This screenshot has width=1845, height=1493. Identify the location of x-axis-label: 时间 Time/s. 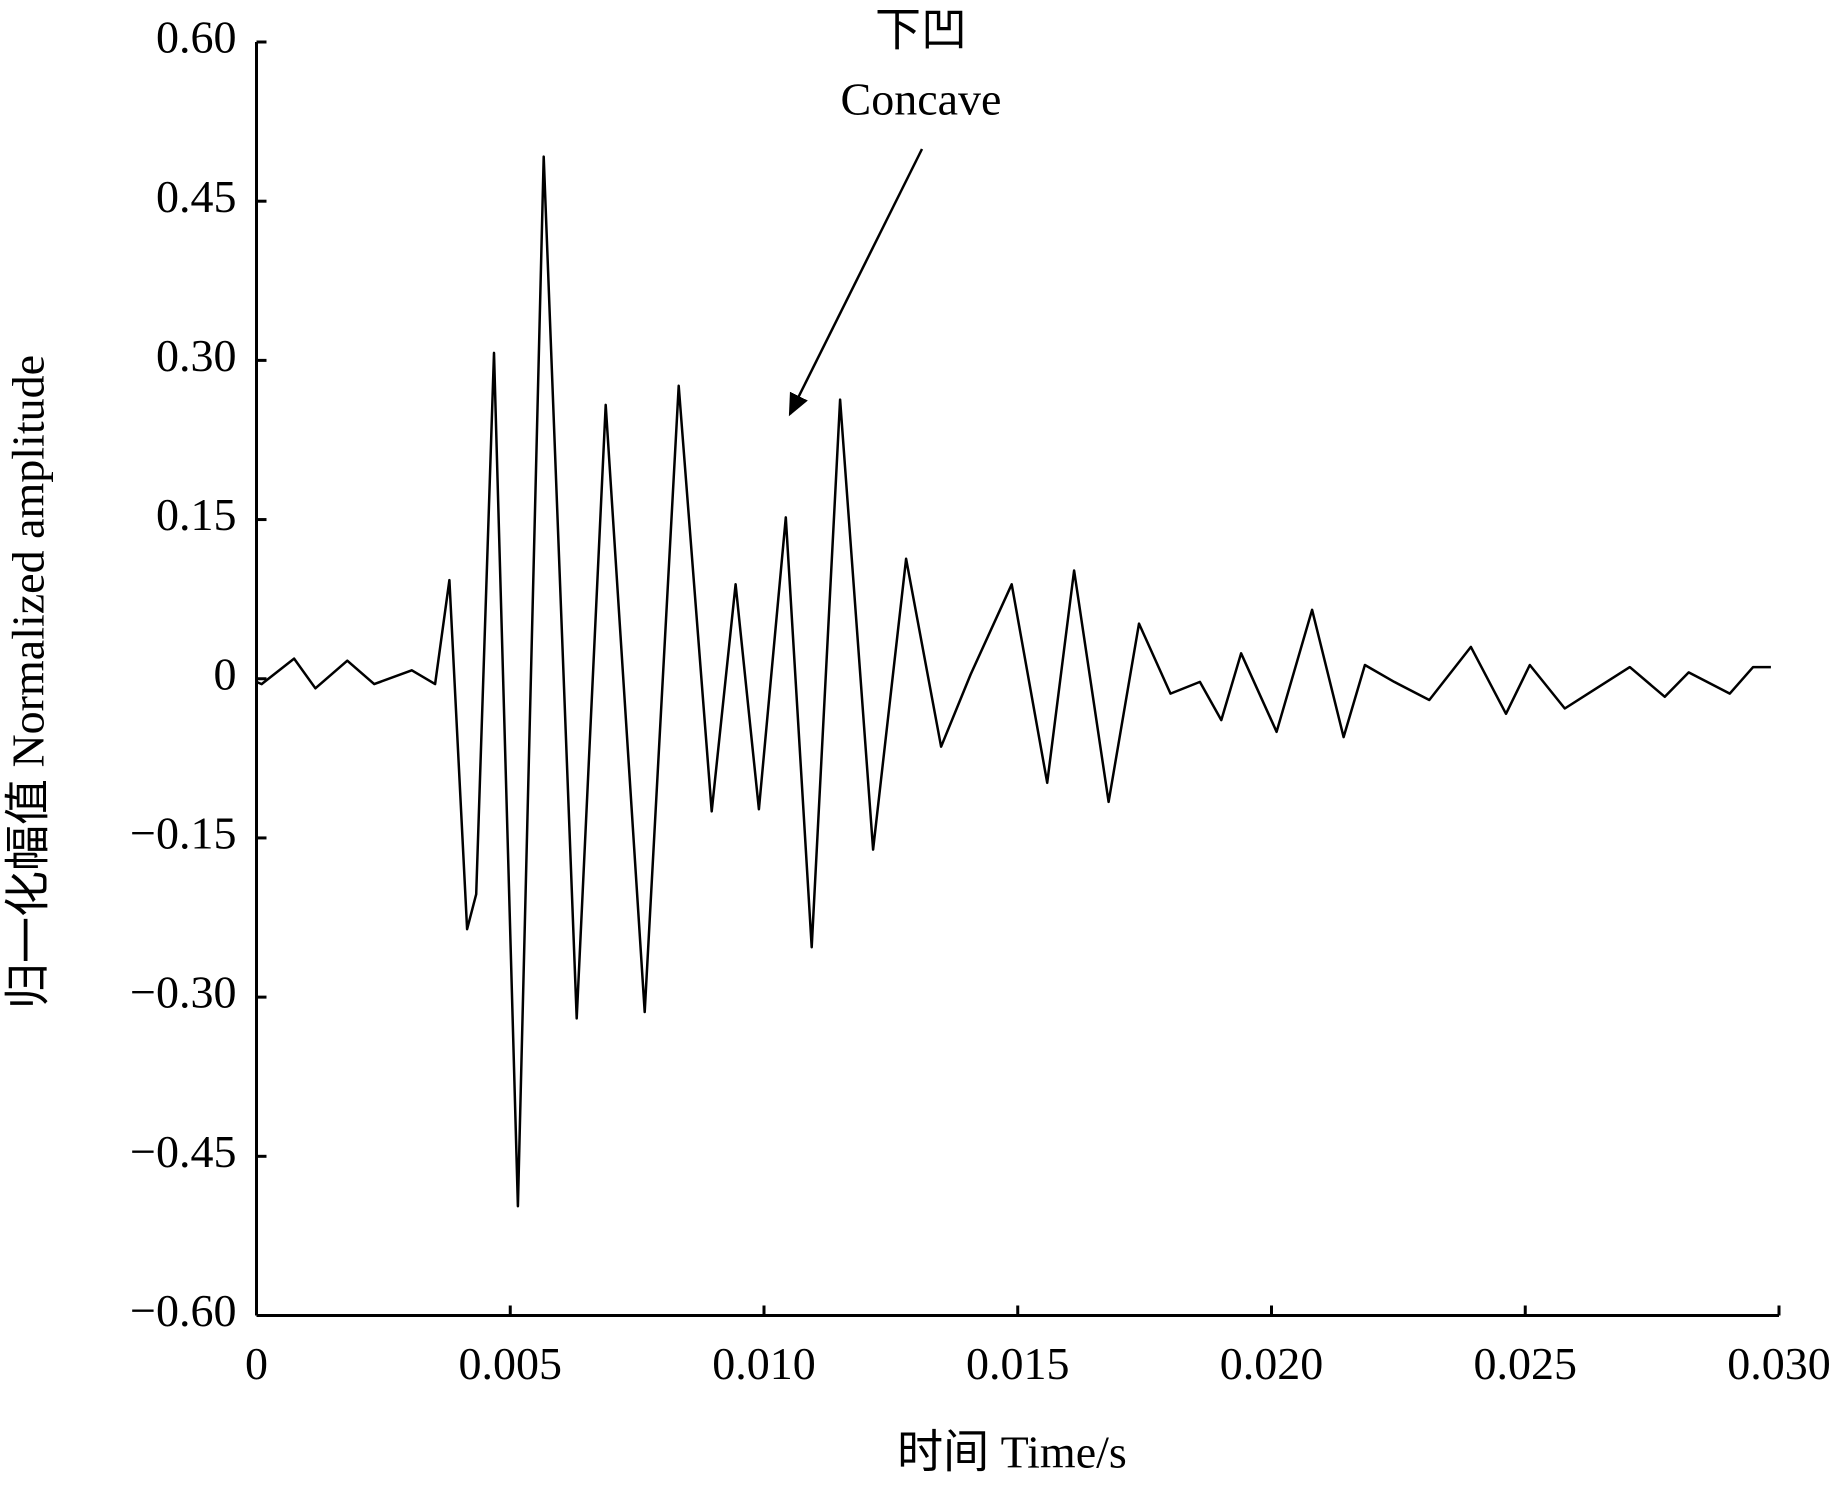
(1012, 1452).